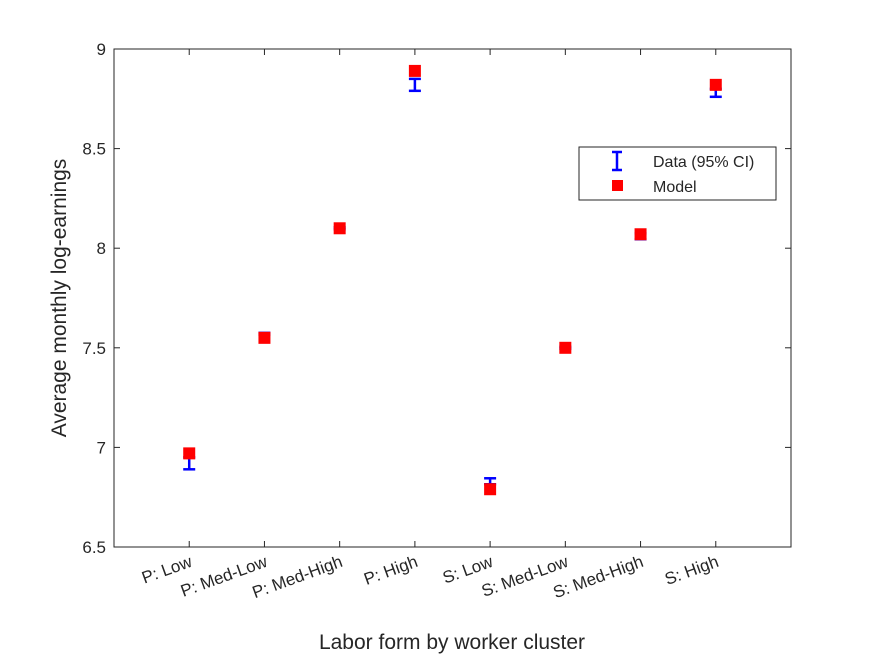 This screenshot has width=875, height=656. What do you see at coordinates (414, 85) in the screenshot?
I see `data-errorbar` at bounding box center [414, 85].